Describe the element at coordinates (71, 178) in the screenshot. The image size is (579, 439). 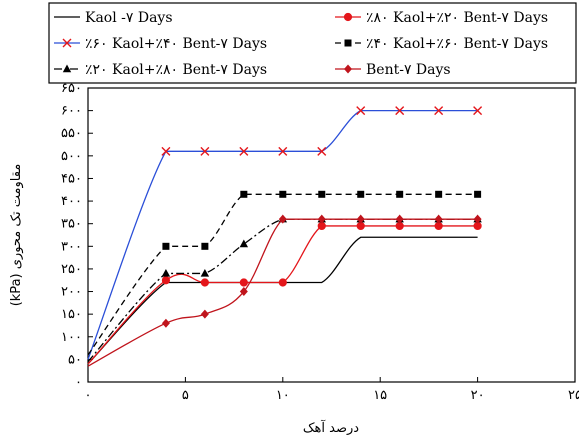
I see `y-tick-label: ۴۵۰` at that location.